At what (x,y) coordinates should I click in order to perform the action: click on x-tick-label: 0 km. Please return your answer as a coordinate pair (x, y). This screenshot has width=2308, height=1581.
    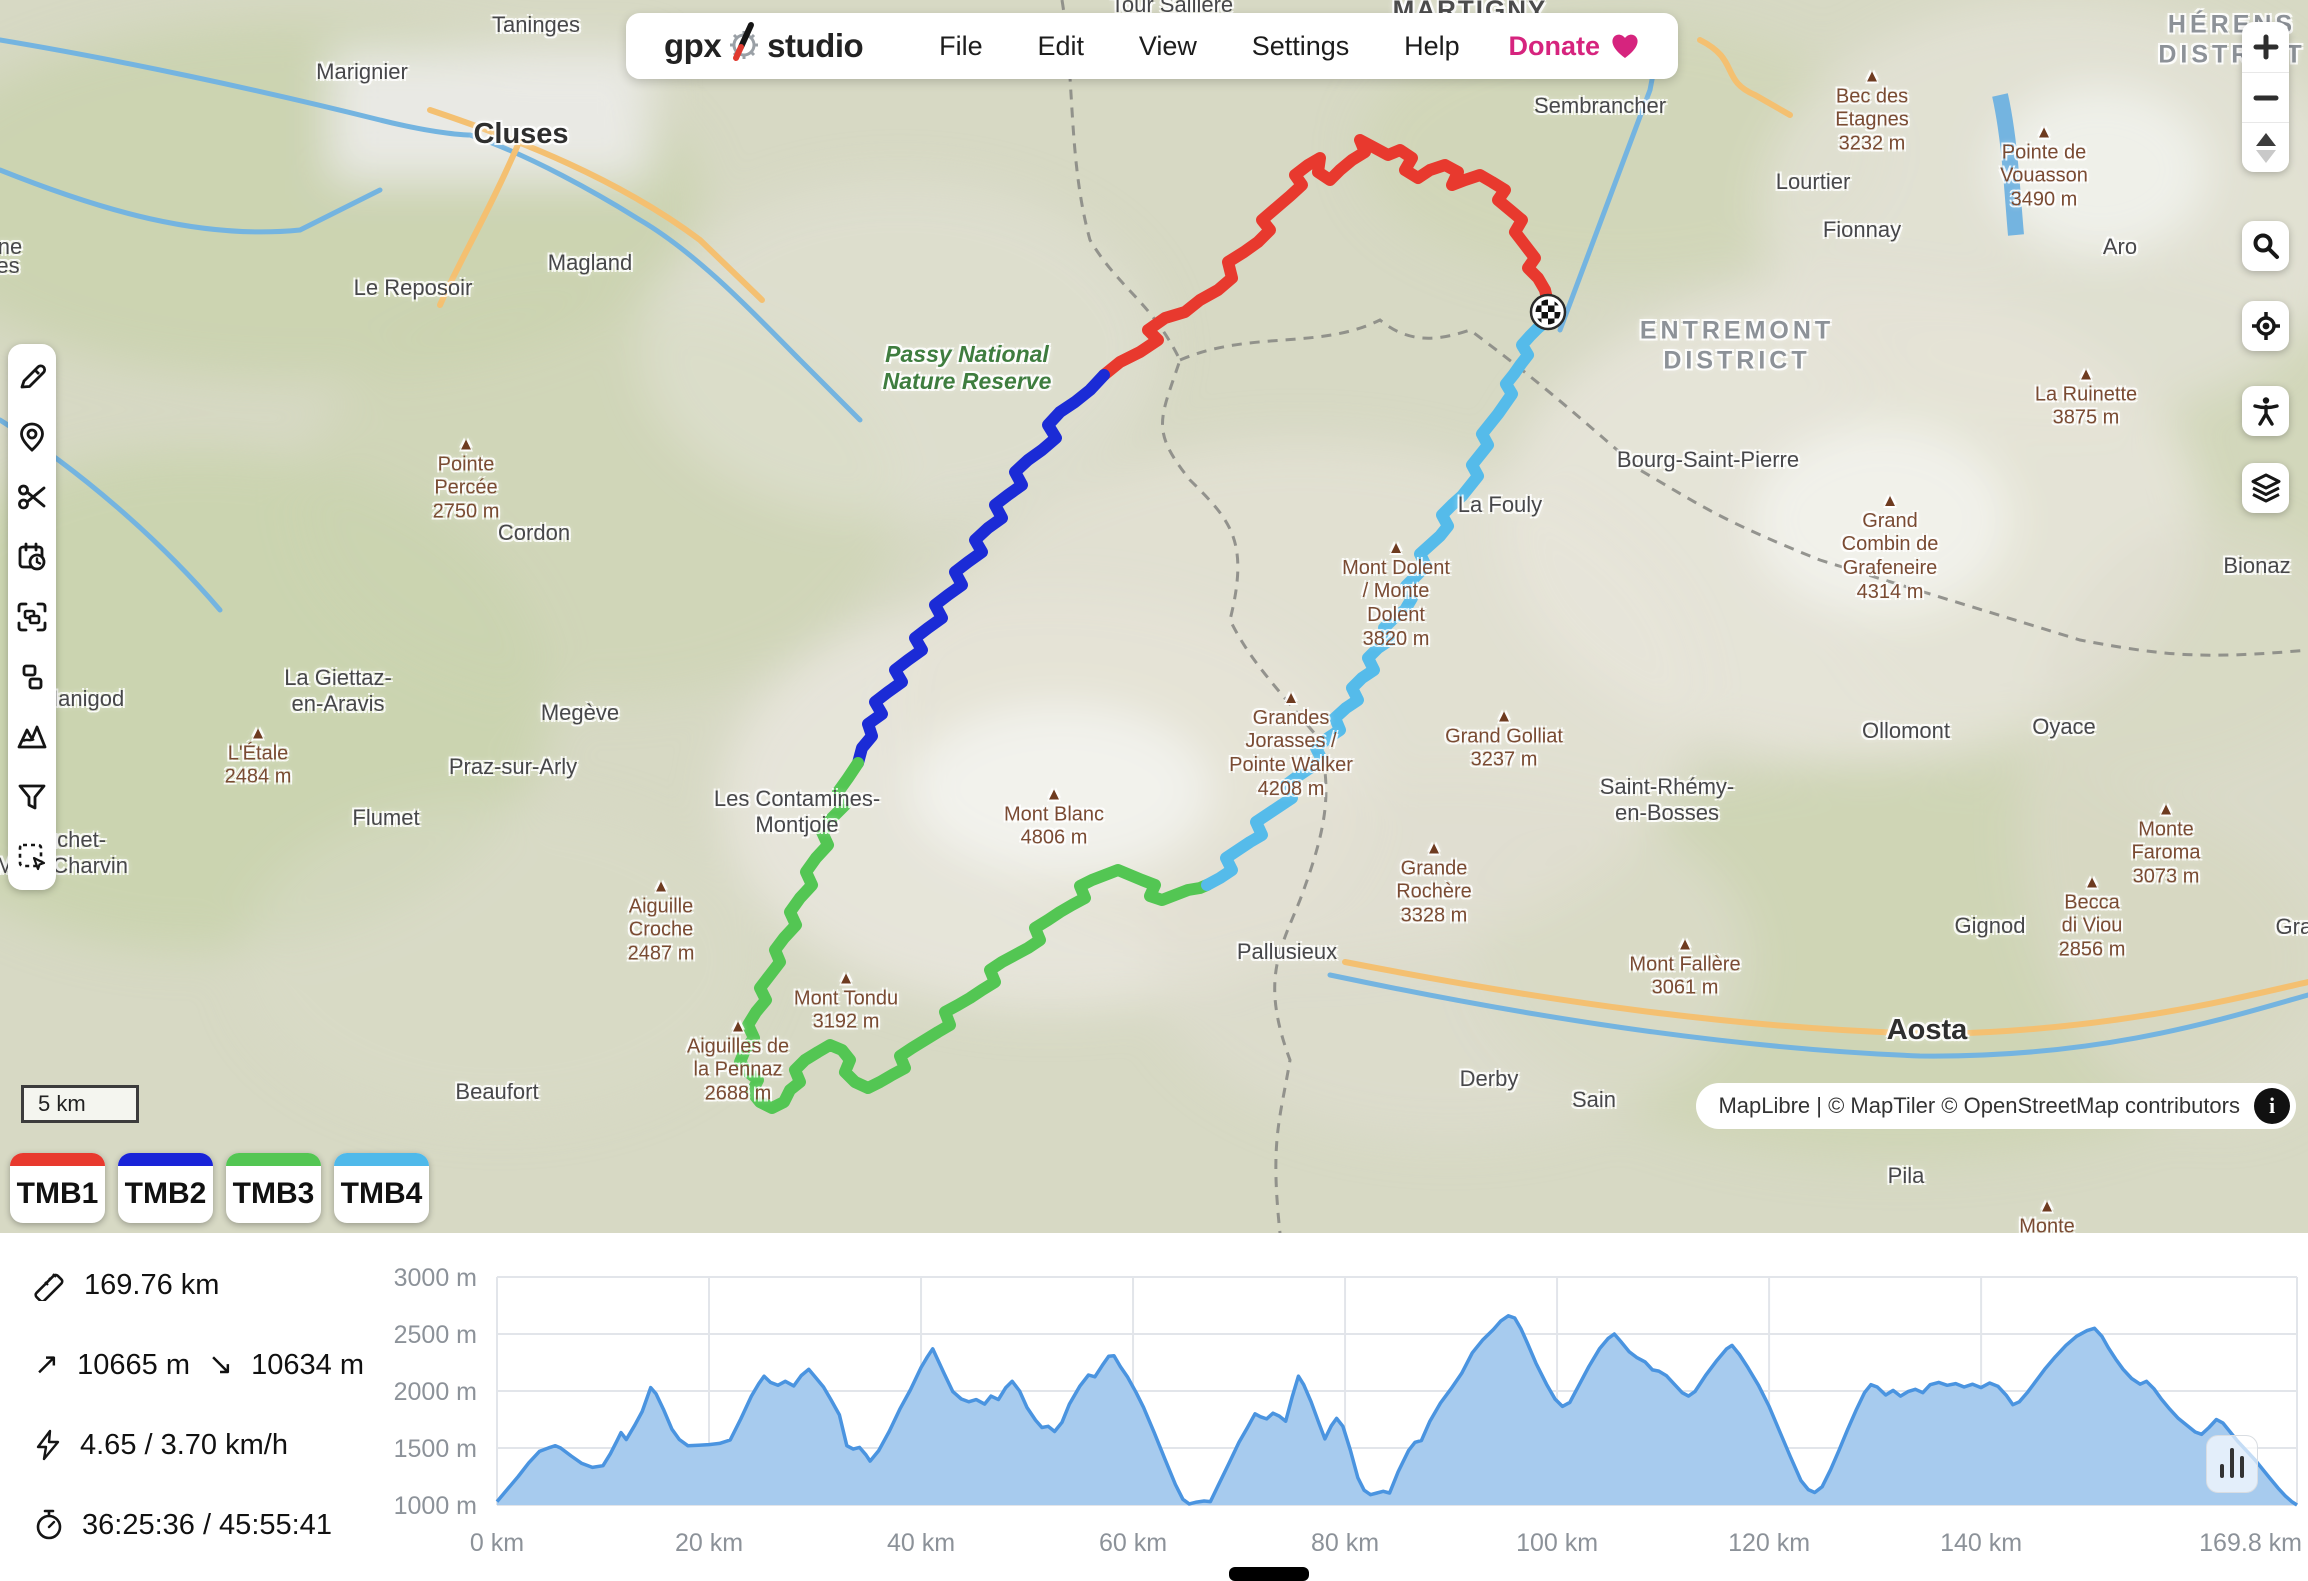
    Looking at the image, I should click on (497, 1543).